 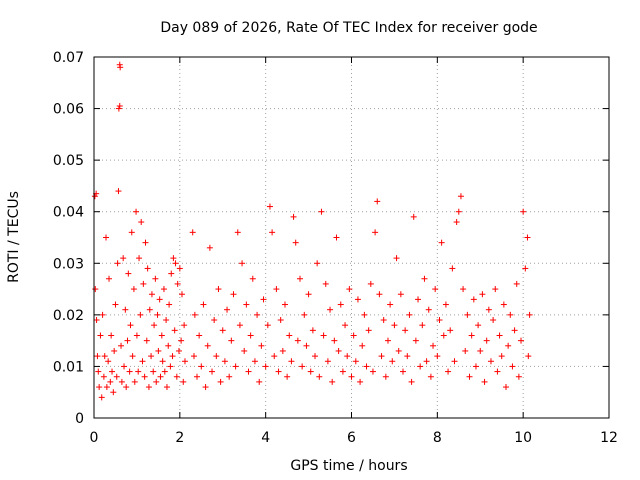 I want to click on x-tick-labels: 0 2 4 6 8 10 12, so click(x=354, y=438).